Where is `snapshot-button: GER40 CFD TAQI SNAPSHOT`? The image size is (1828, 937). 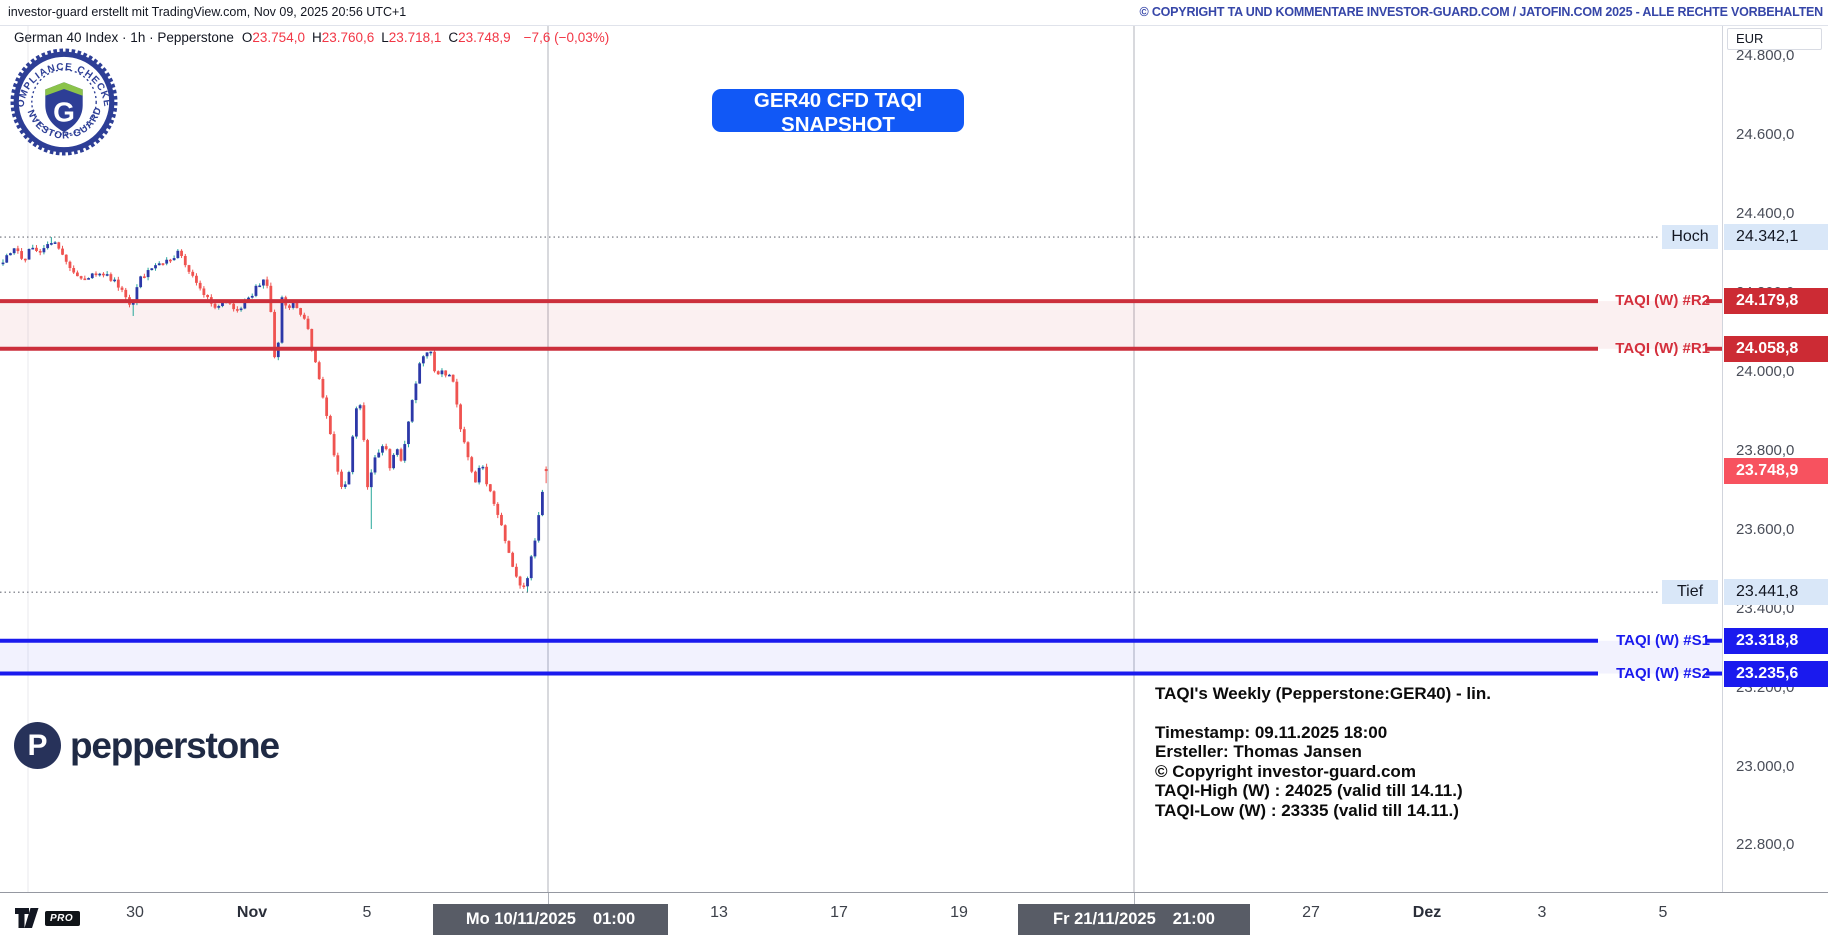 snapshot-button: GER40 CFD TAQI SNAPSHOT is located at coordinates (838, 112).